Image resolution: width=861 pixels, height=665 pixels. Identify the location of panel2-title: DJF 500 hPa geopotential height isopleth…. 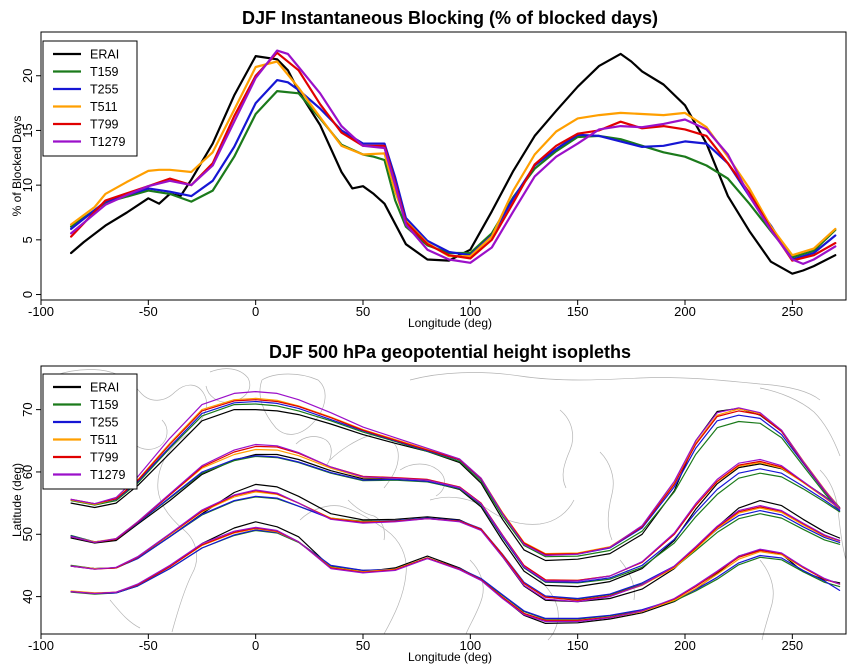
(450, 352).